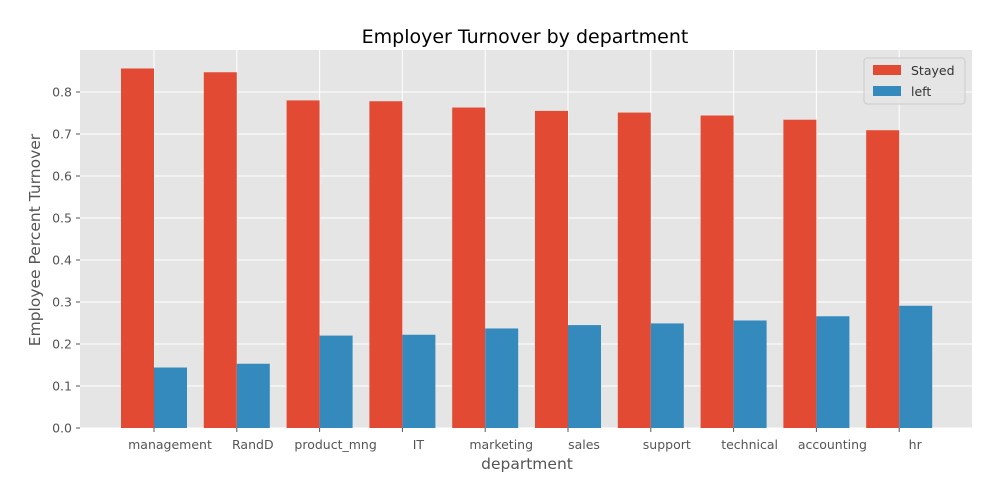 This screenshot has width=1000, height=500. I want to click on x-tick-label: technical, so click(749, 444).